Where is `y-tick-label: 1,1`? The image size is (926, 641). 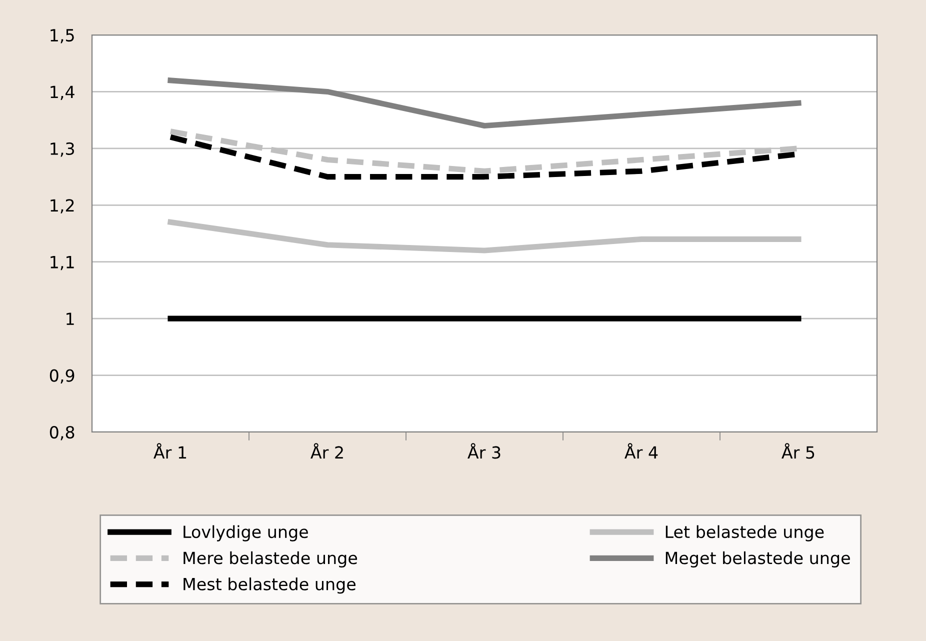 y-tick-label: 1,1 is located at coordinates (62, 263).